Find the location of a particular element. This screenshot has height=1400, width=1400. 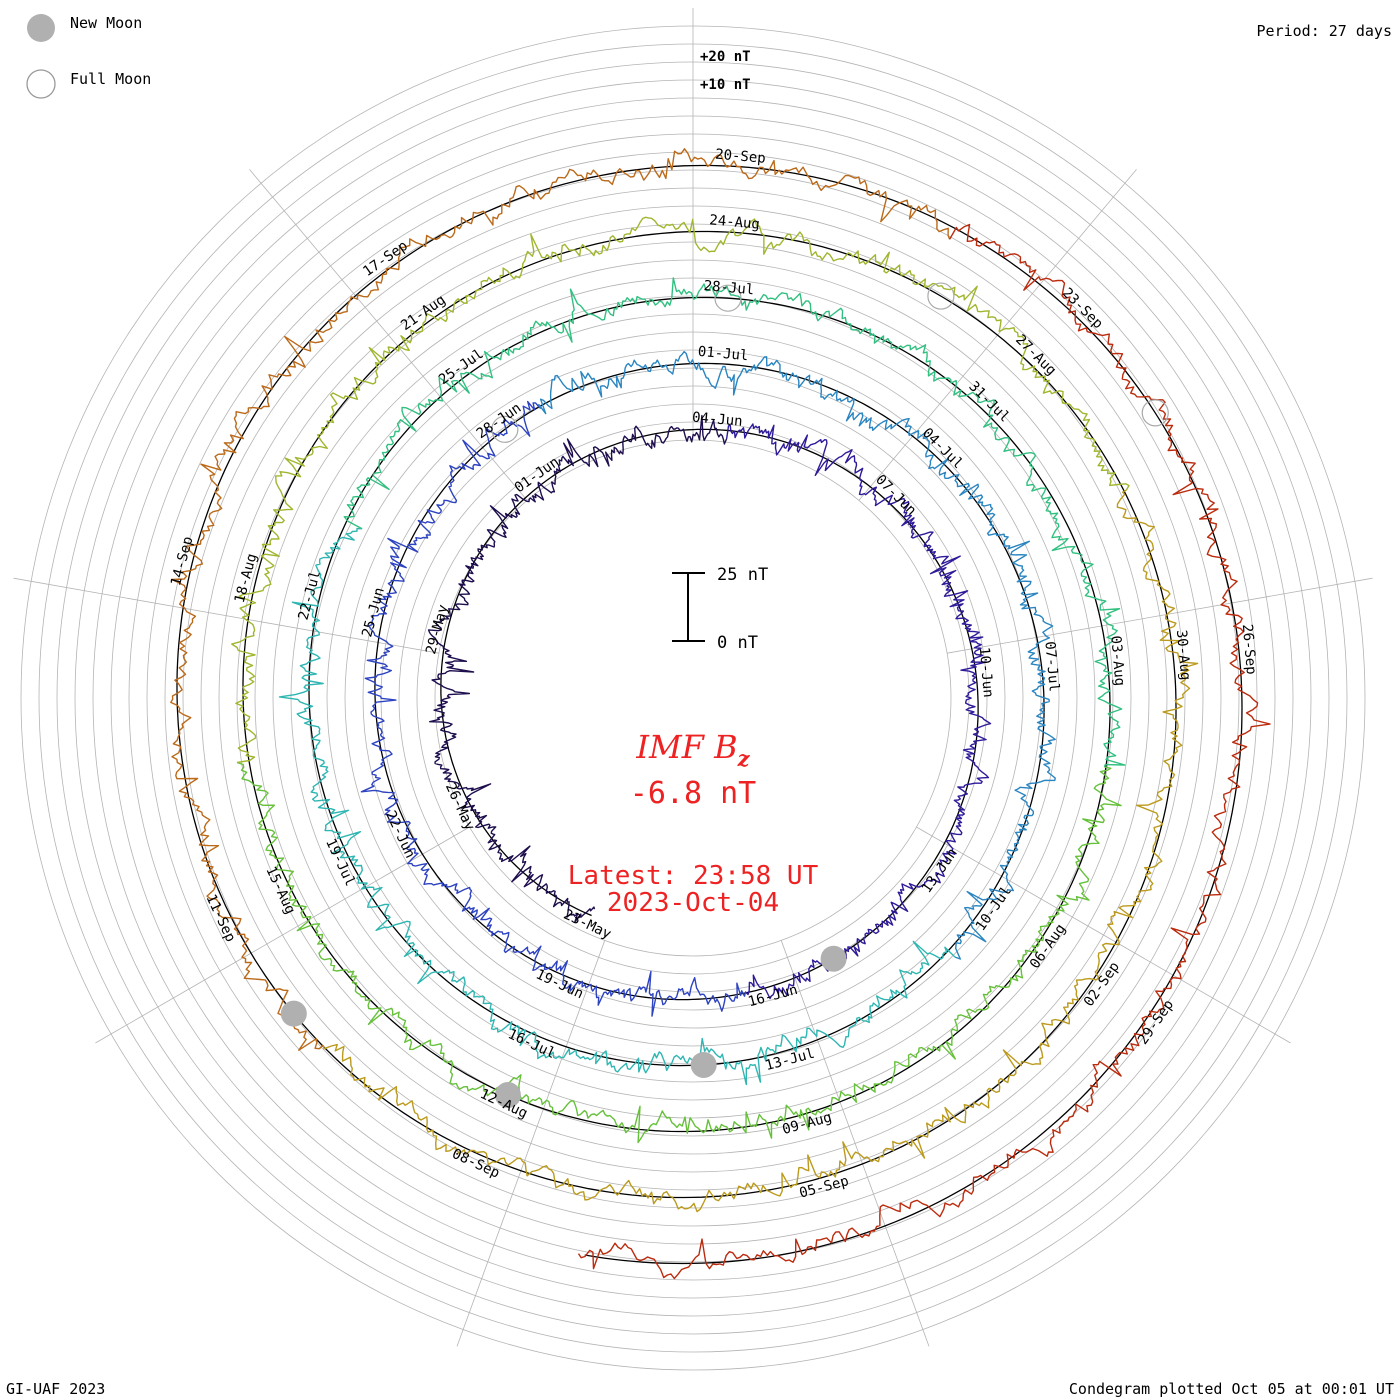

legend-full-moon: Full Moon is located at coordinates (110, 79).